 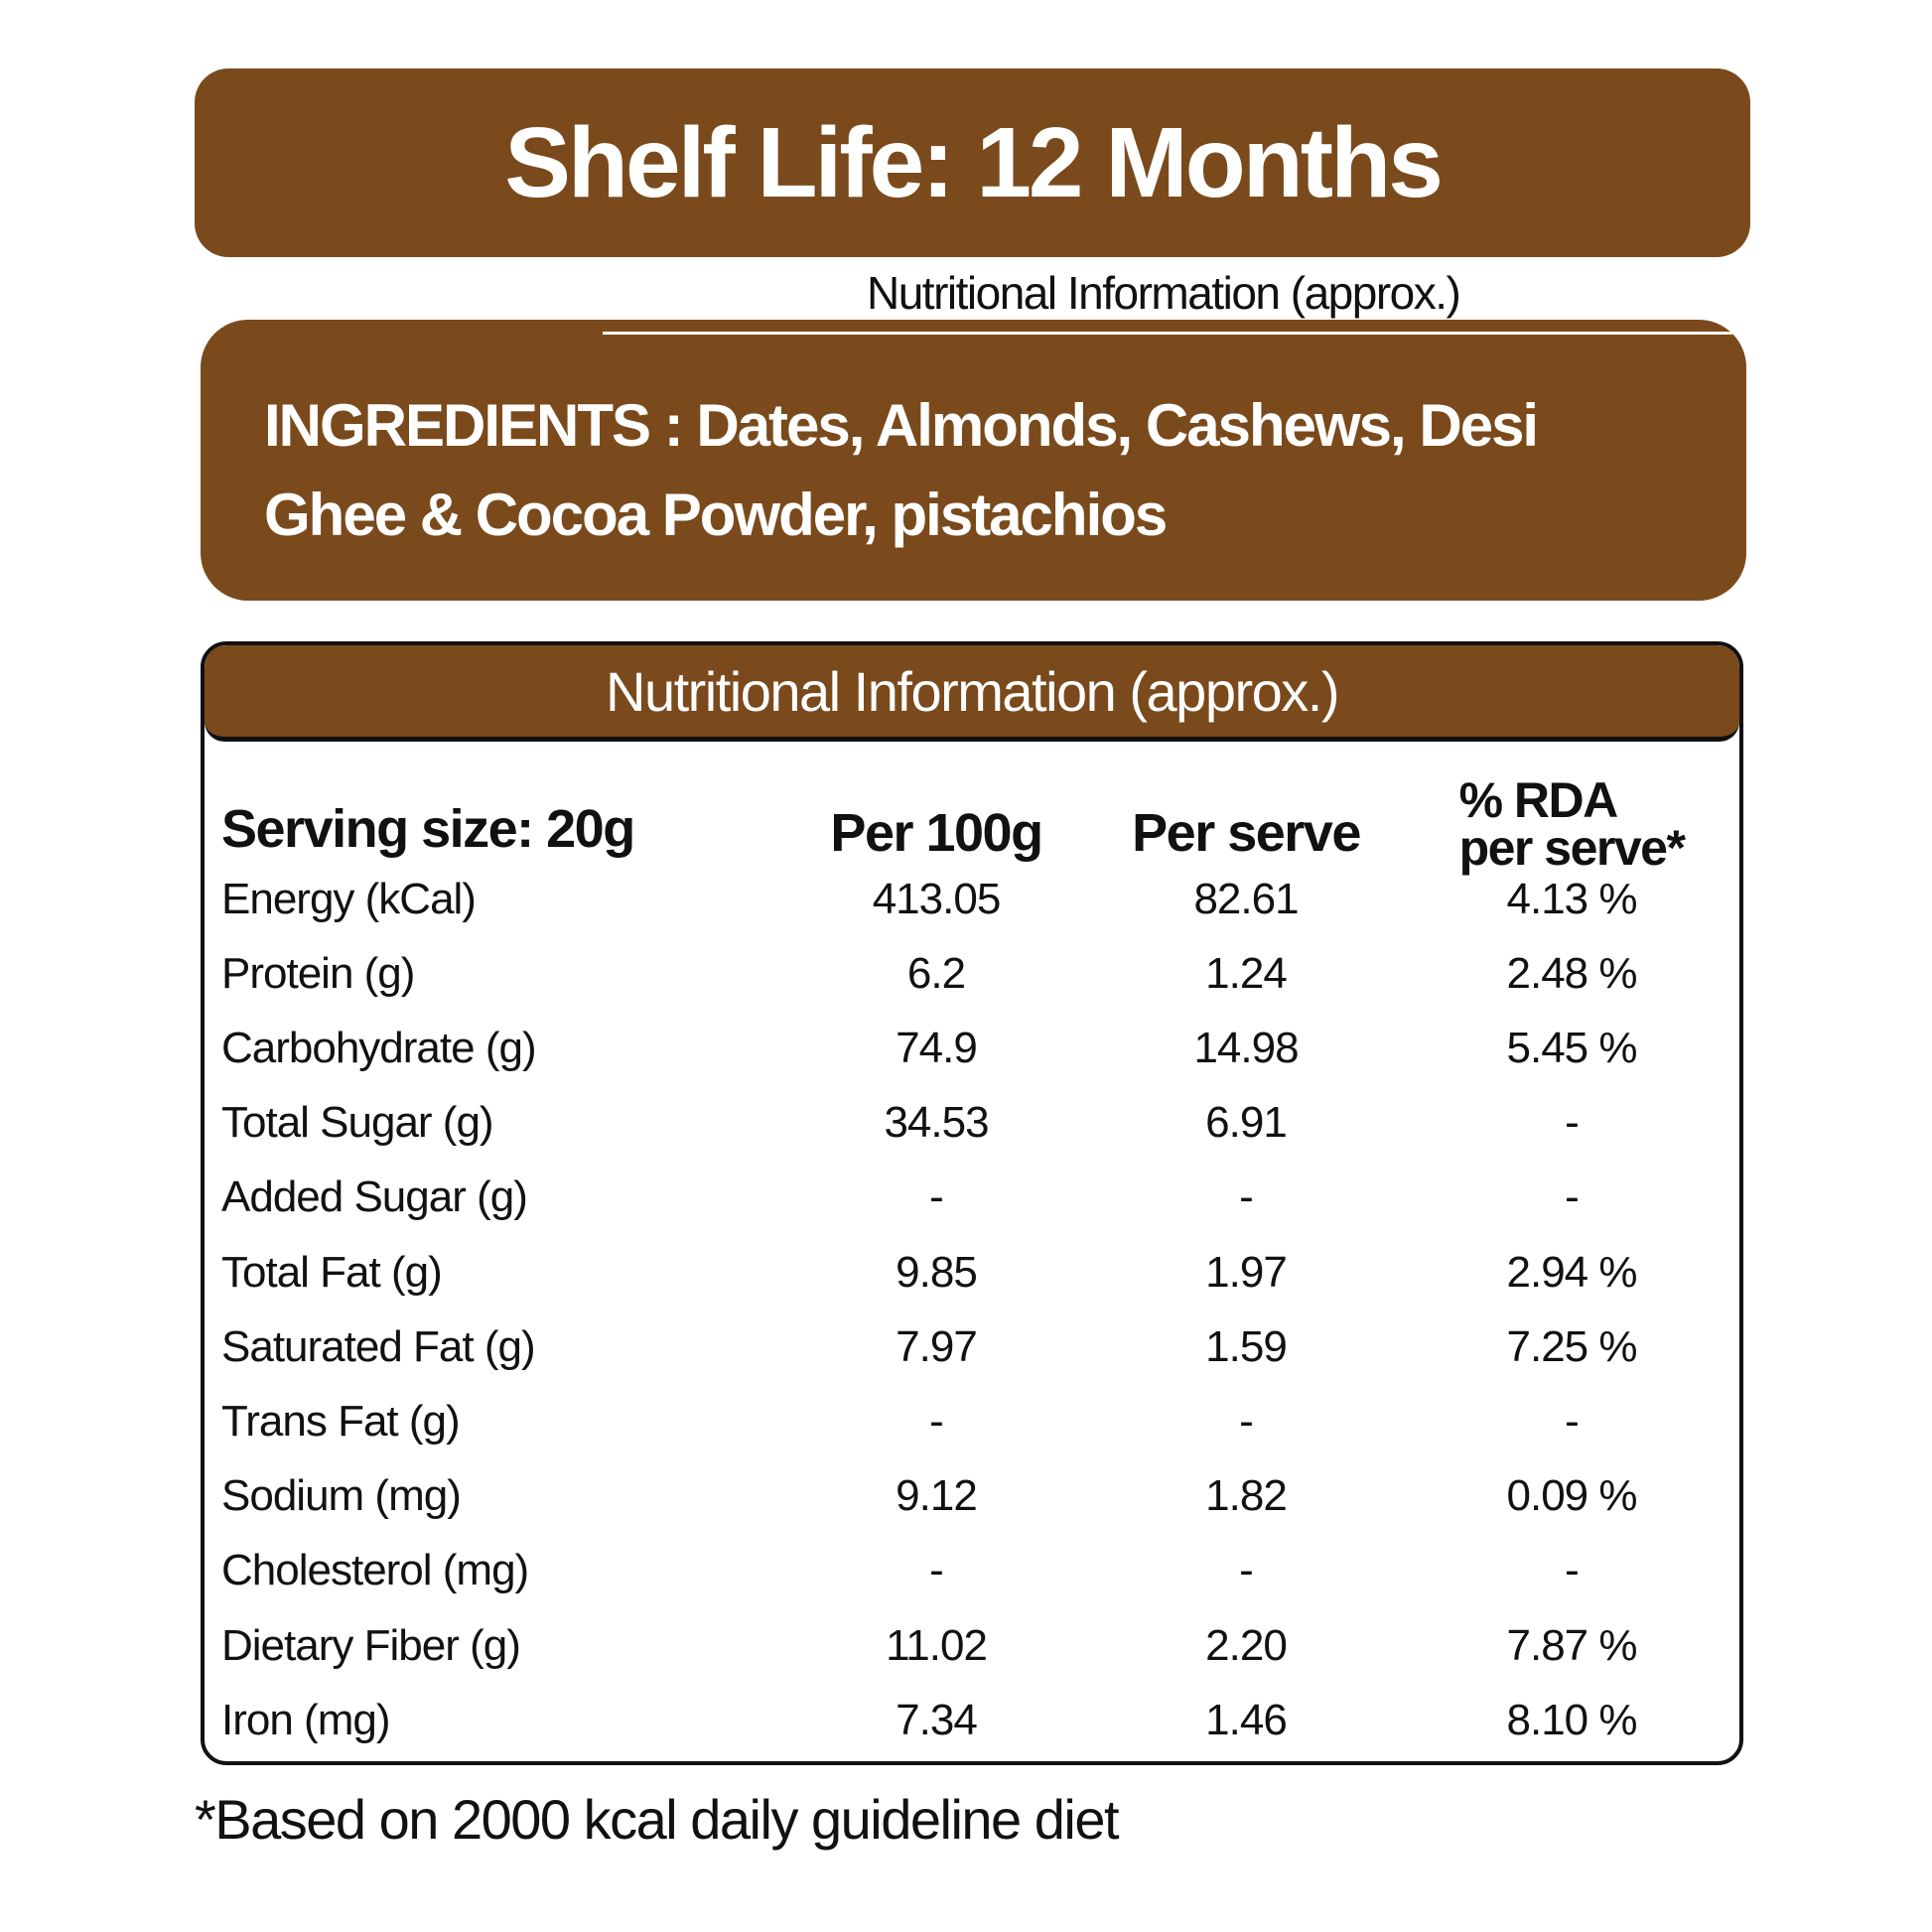 What do you see at coordinates (1247, 1346) in the screenshot?
I see `per-serve-value: 1.59` at bounding box center [1247, 1346].